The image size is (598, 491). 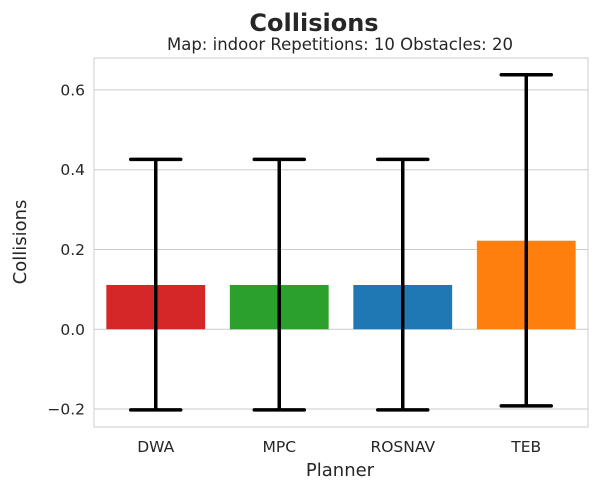 What do you see at coordinates (525, 447) in the screenshot?
I see `x-tick-label: TEB` at bounding box center [525, 447].